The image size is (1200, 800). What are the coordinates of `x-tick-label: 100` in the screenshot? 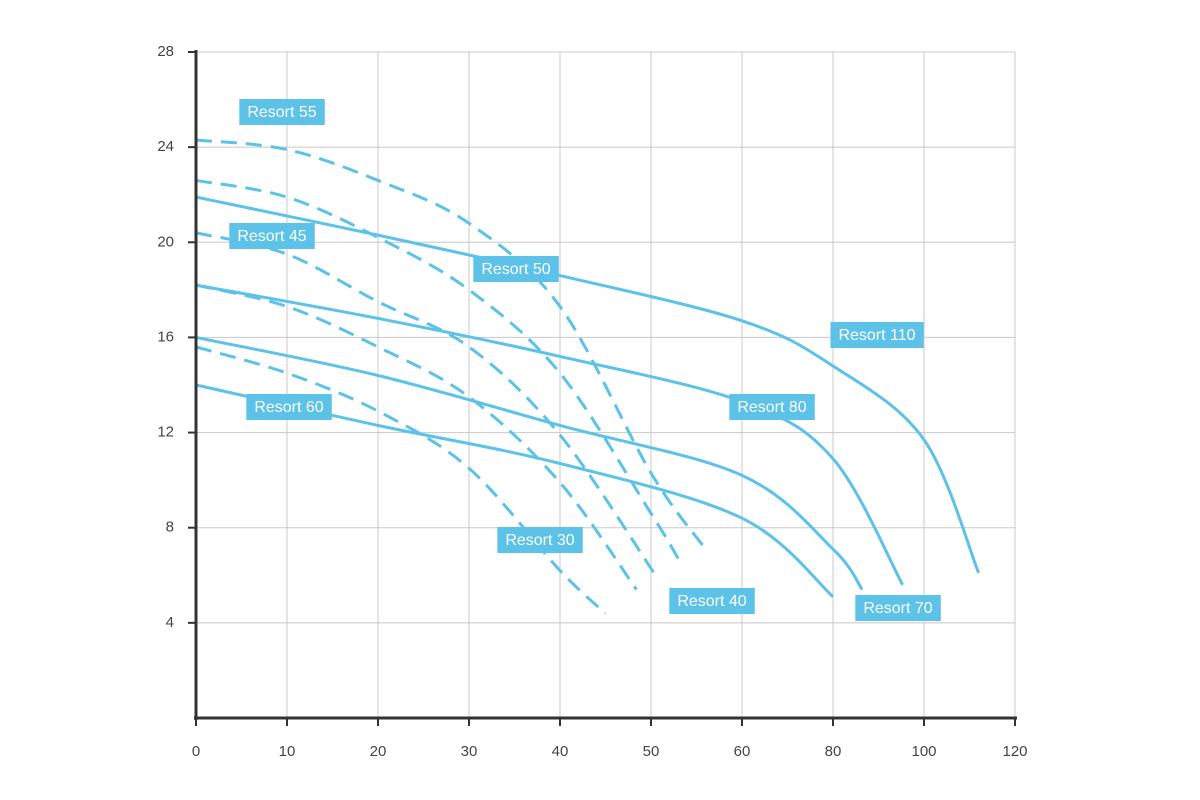 It's located at (923, 751).